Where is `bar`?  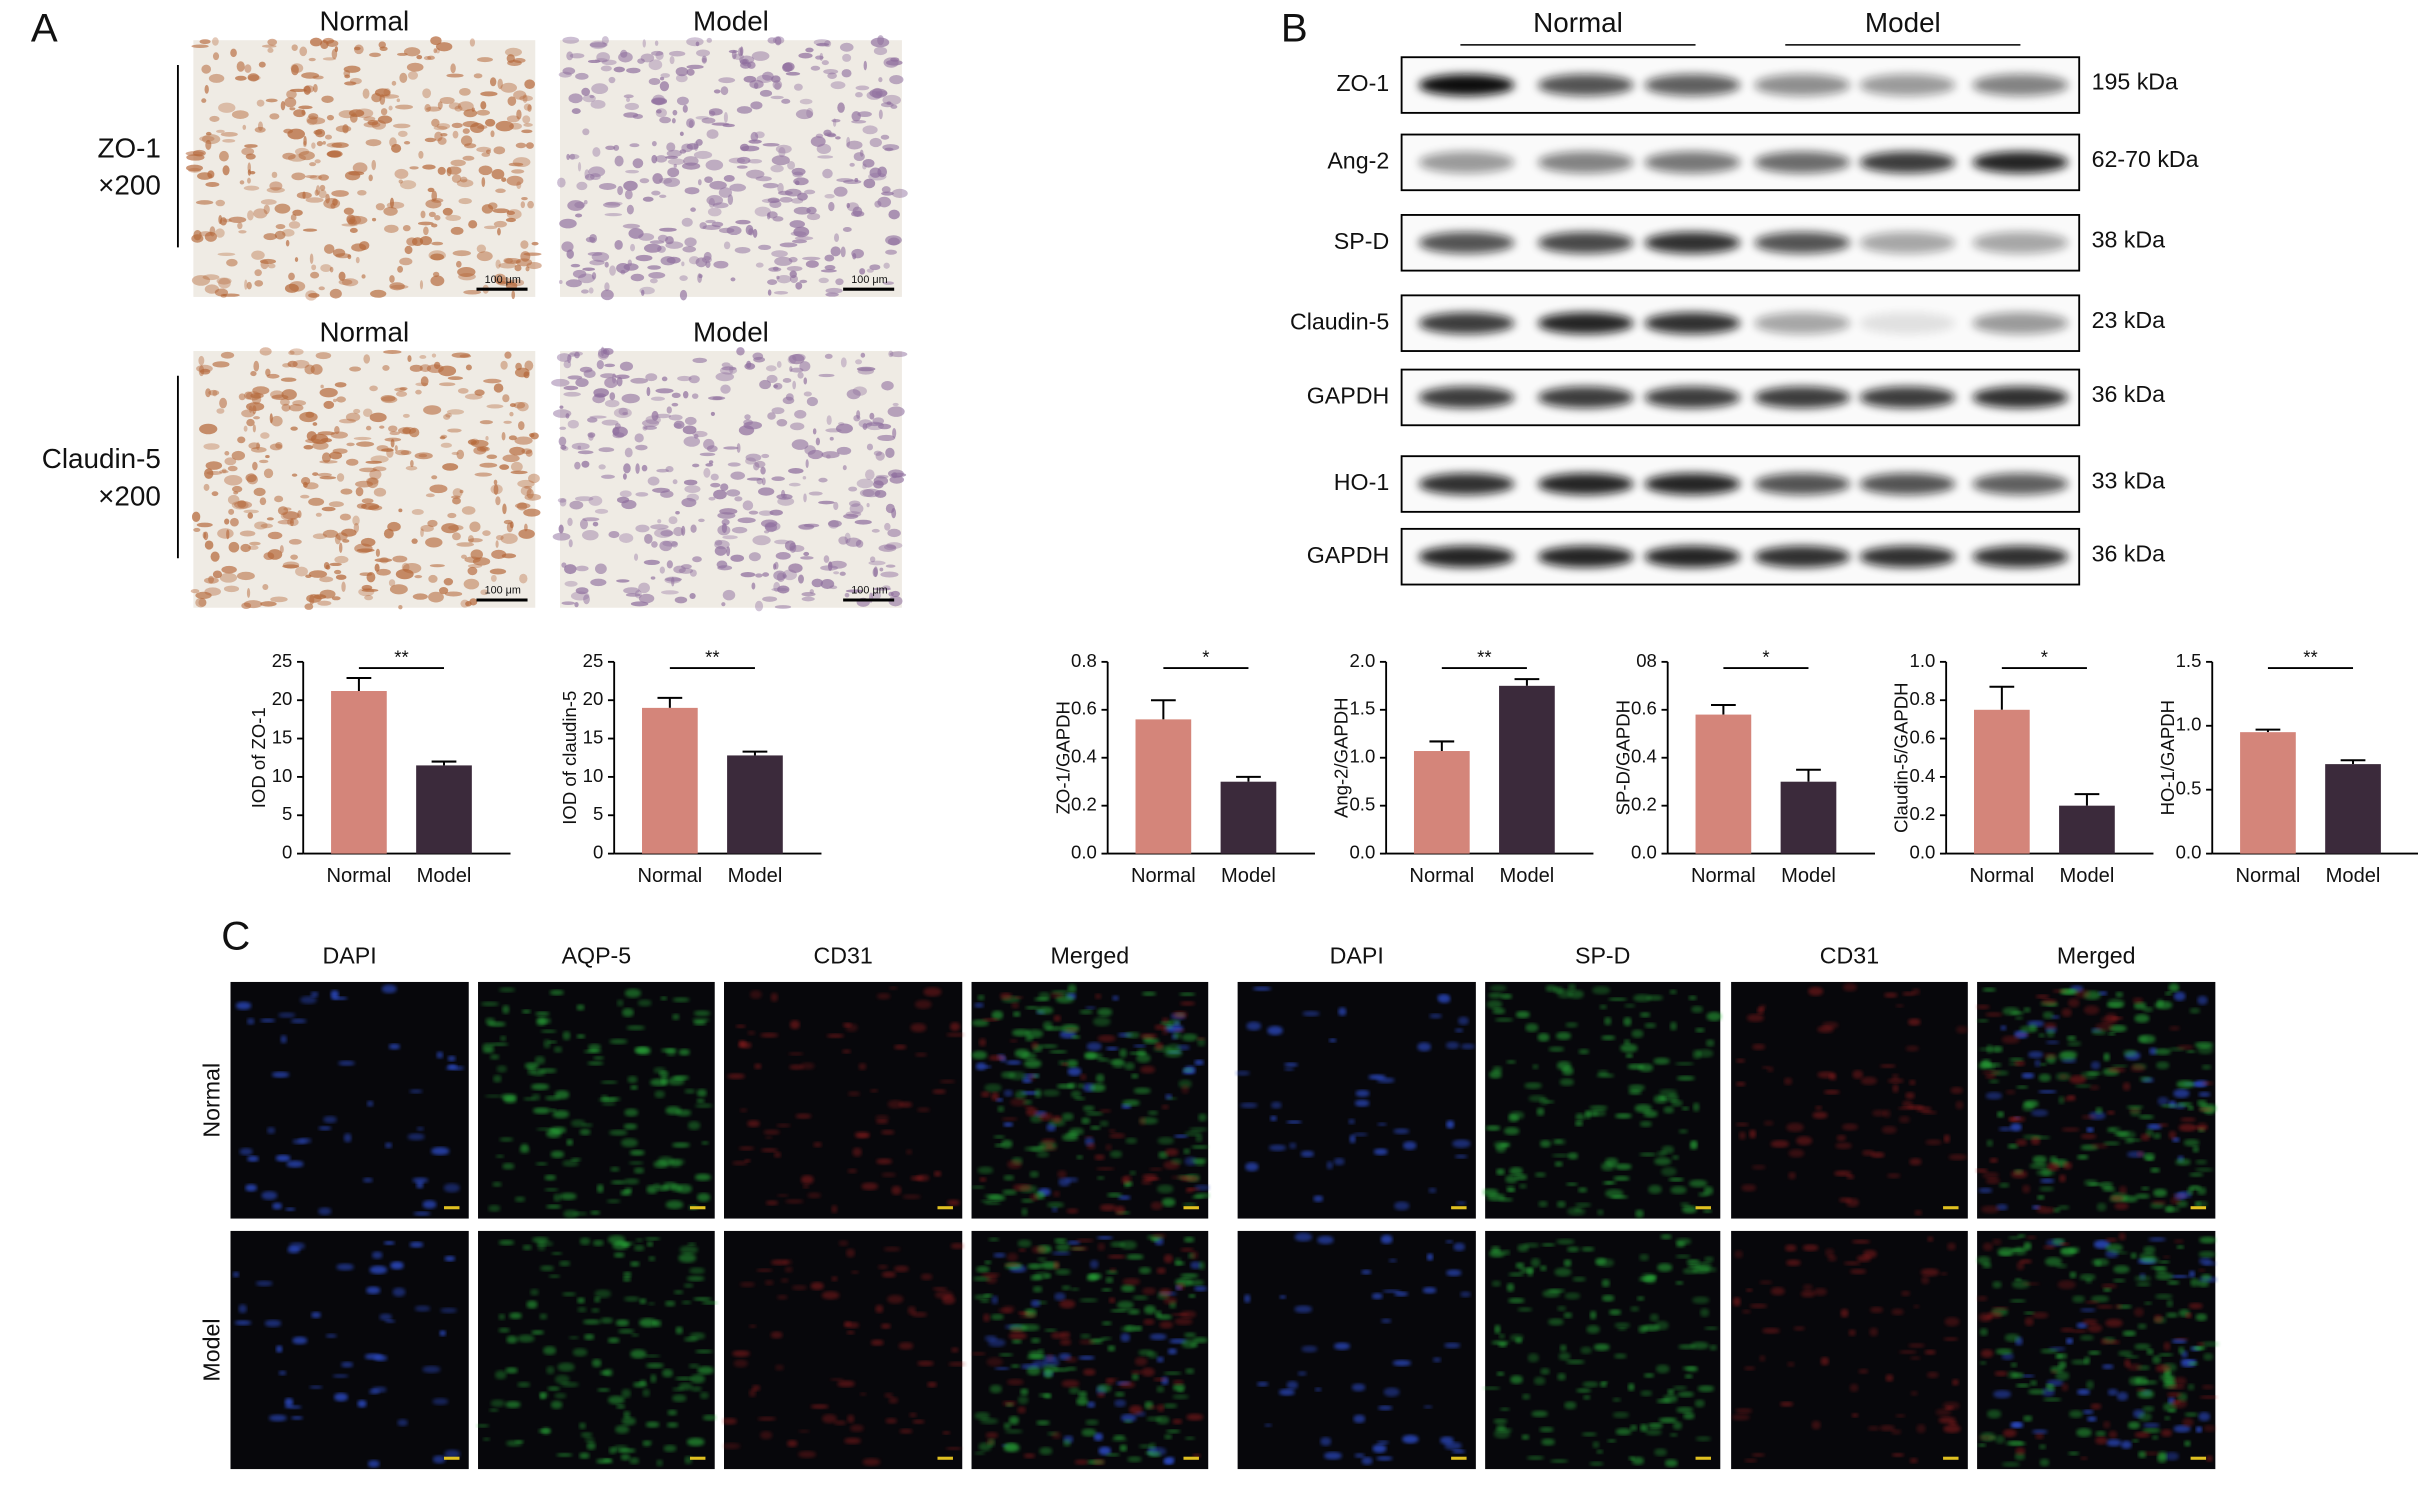
bar is located at coordinates (2002, 781).